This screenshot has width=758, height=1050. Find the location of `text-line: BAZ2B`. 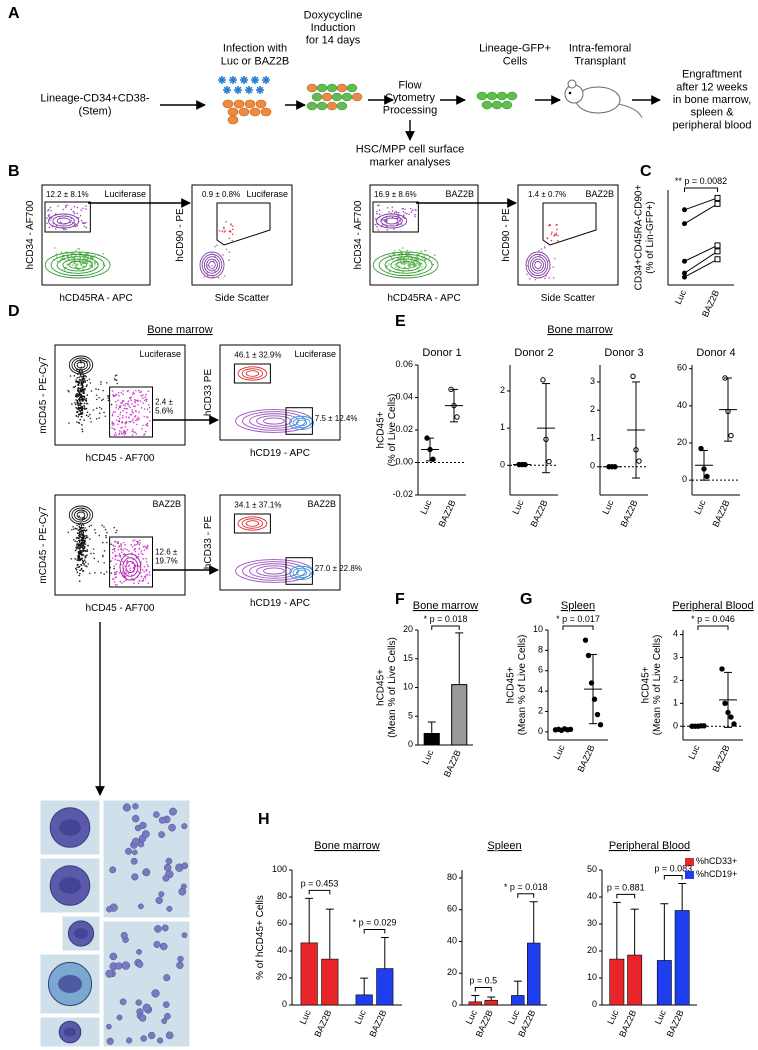

text-line: BAZ2B is located at coordinates (452, 764).